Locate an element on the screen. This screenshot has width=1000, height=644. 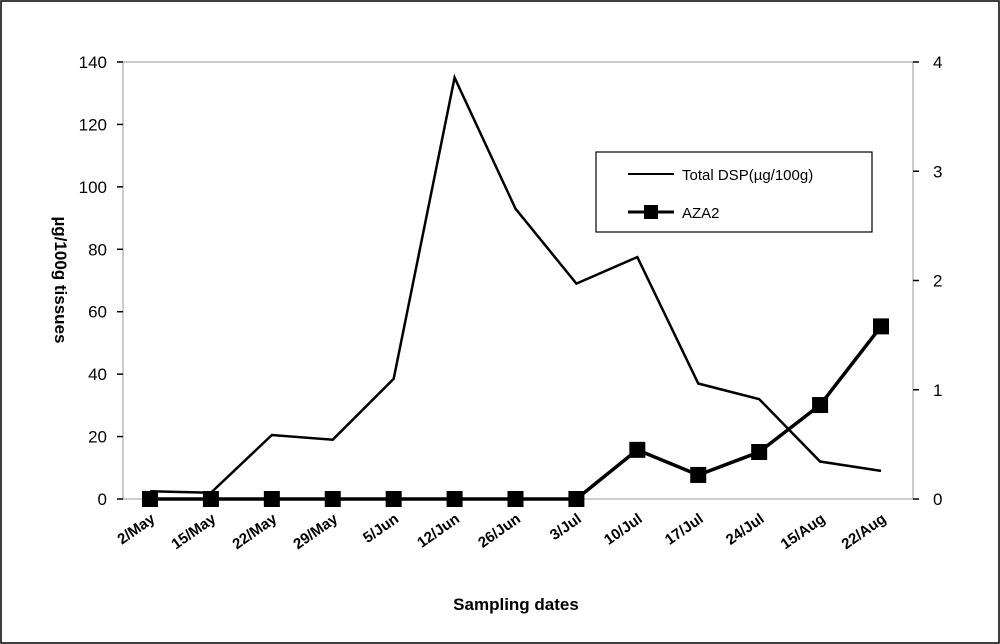
legend-label-aza2: AZA2 is located at coordinates (701, 213).